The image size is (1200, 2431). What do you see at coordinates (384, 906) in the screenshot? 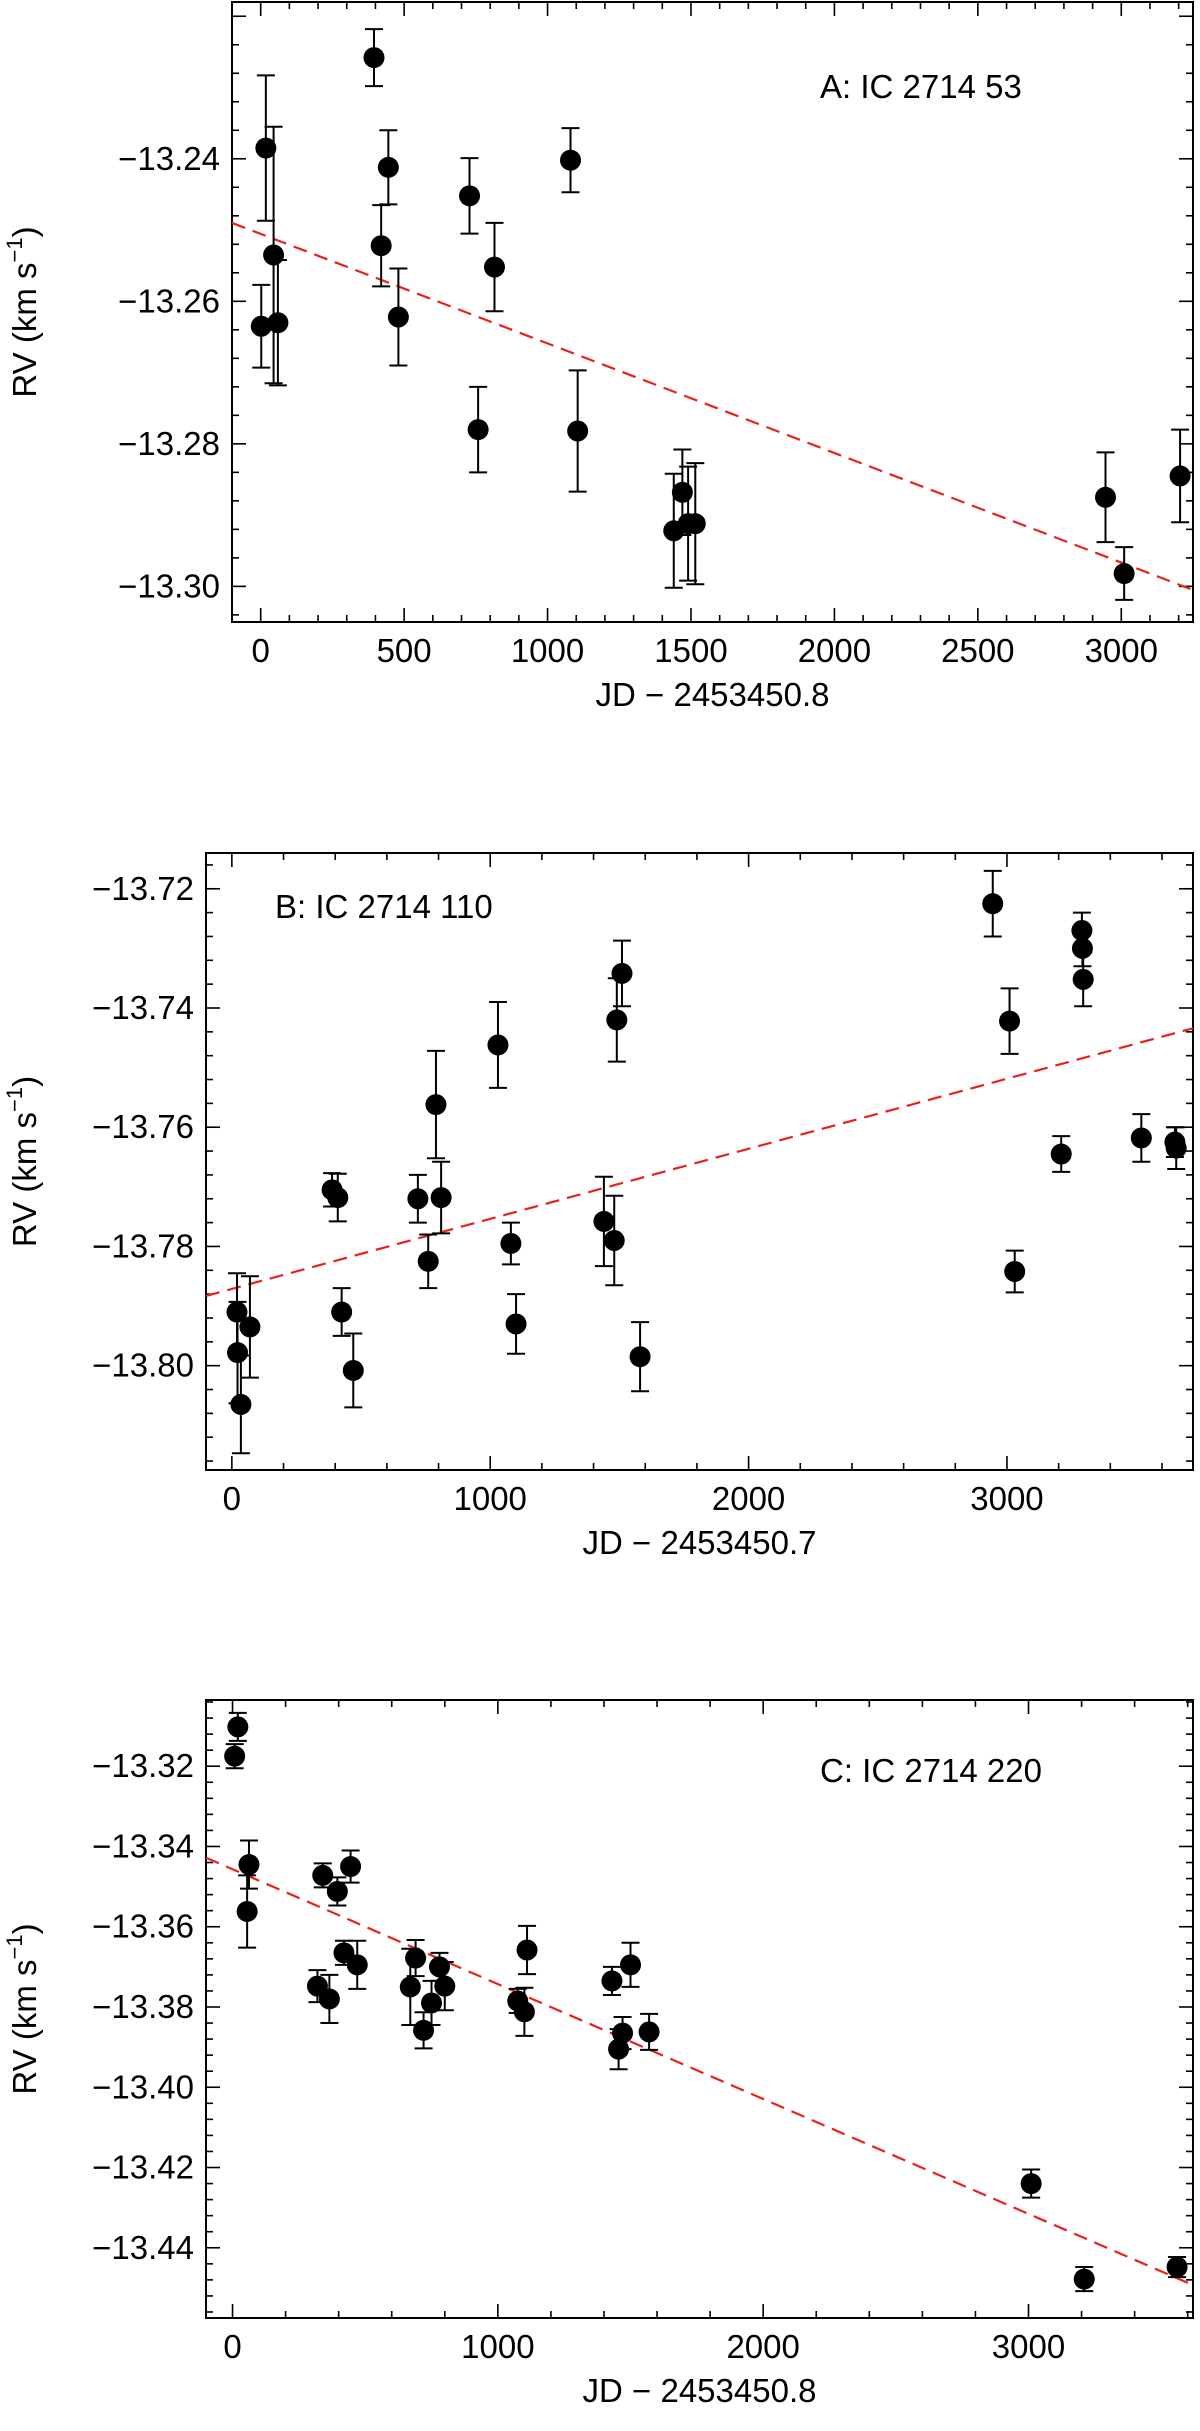
I see `panel-label: B: IC 2714 110` at bounding box center [384, 906].